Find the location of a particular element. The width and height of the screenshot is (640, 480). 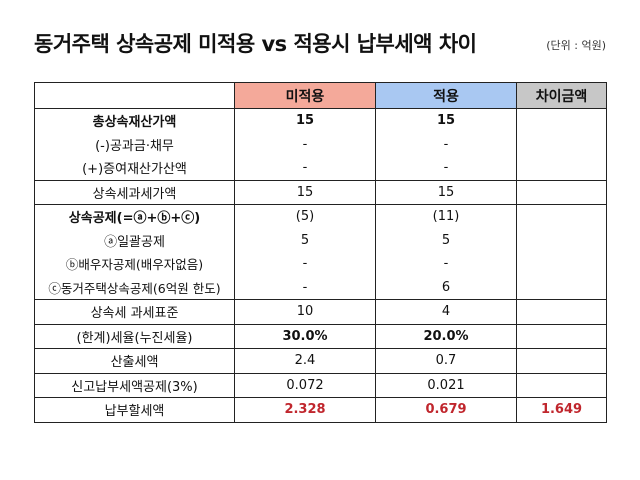

header-difference: 차이금액 is located at coordinates (561, 95).